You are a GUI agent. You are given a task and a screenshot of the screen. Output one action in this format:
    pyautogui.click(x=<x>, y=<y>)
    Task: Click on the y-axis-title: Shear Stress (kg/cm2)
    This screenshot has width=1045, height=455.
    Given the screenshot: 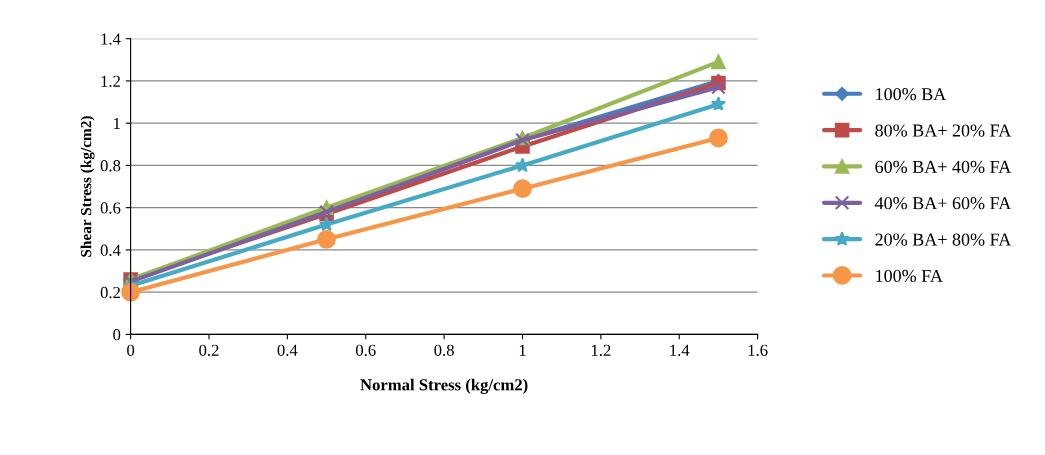 What is the action you would take?
    pyautogui.click(x=87, y=186)
    